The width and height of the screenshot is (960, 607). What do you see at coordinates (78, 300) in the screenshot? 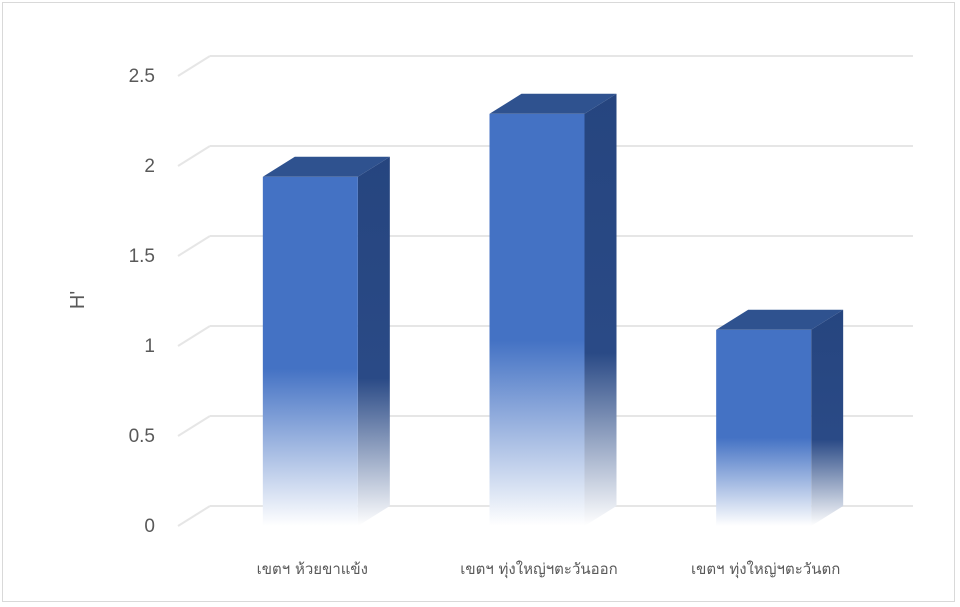
I see `y-axis-label: H'` at bounding box center [78, 300].